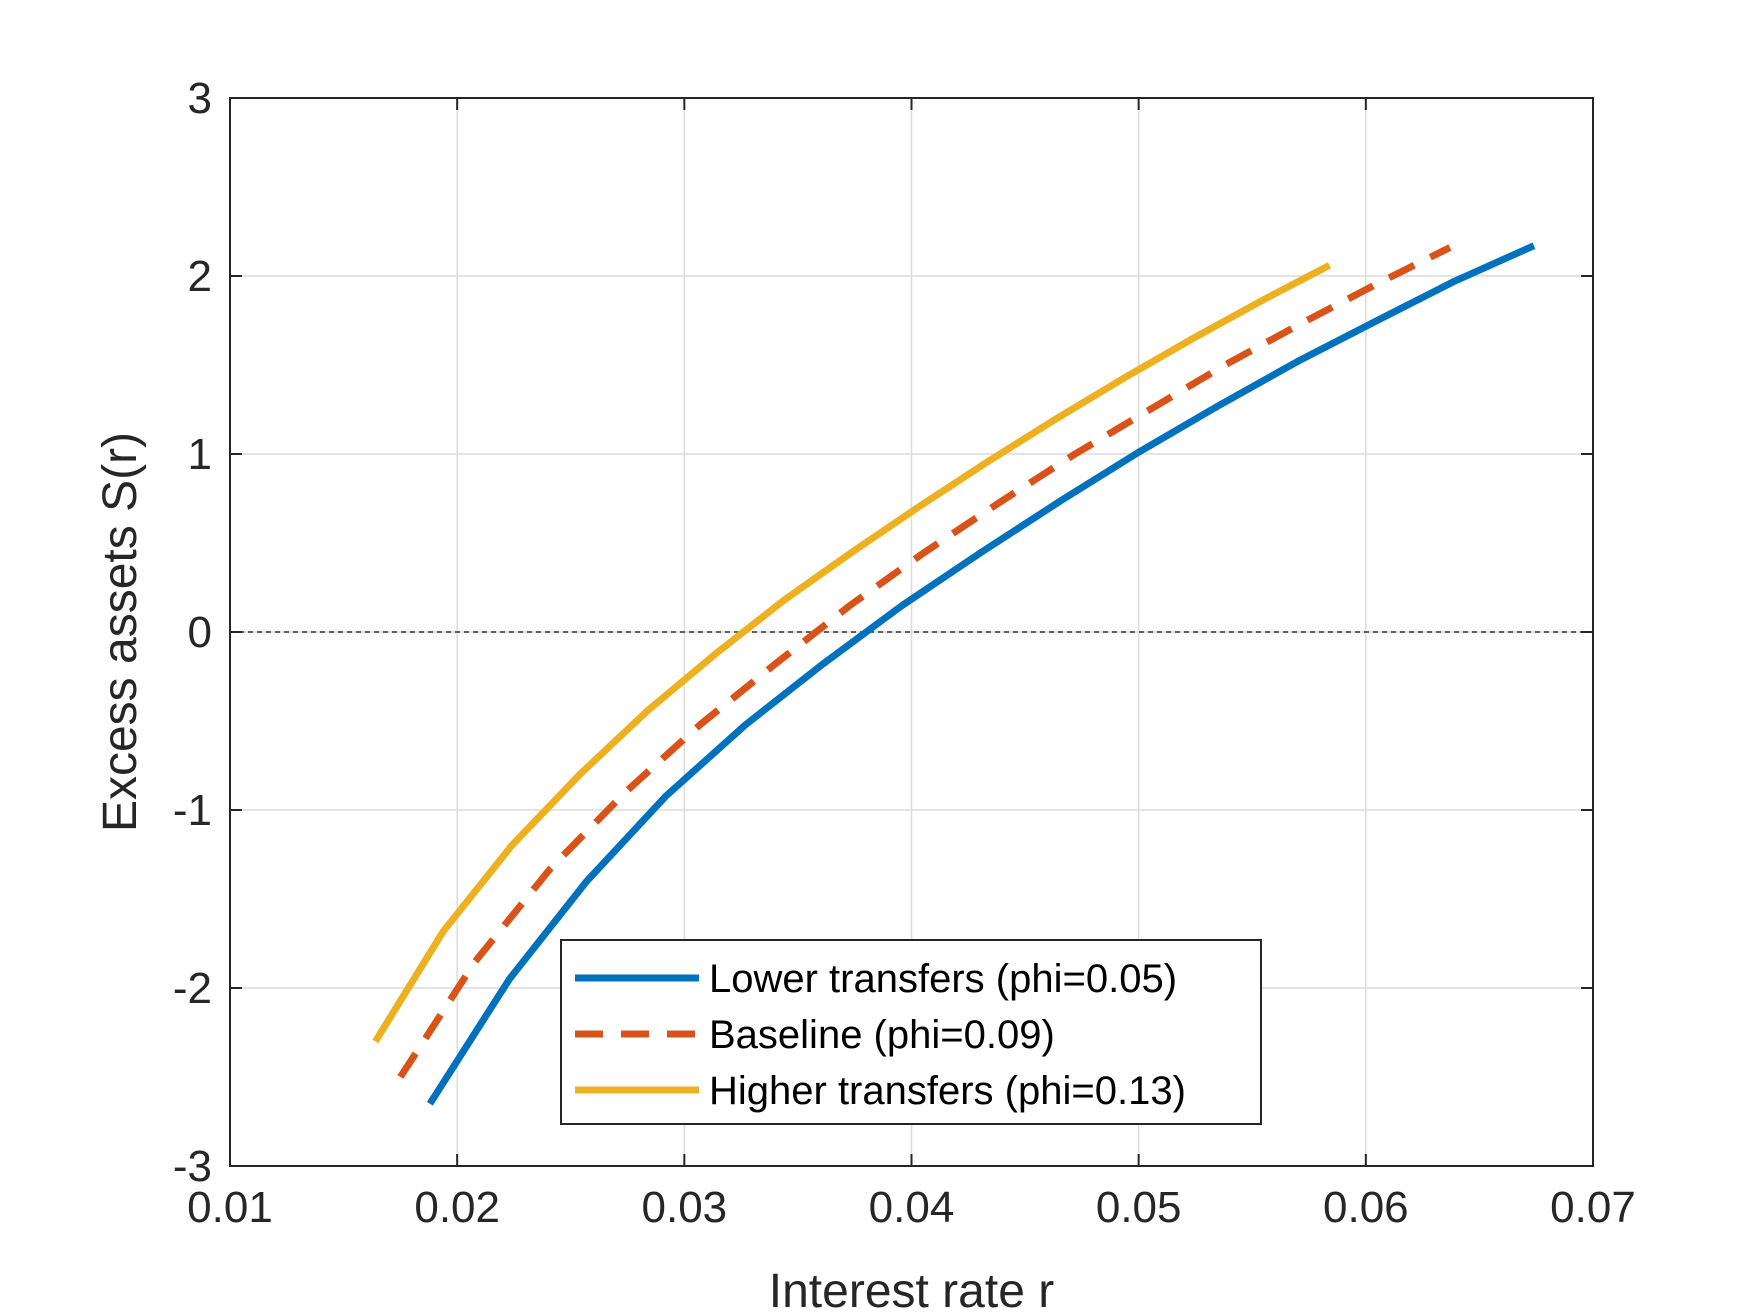  What do you see at coordinates (192, 1166) in the screenshot?
I see `y-tick-label-0: -3` at bounding box center [192, 1166].